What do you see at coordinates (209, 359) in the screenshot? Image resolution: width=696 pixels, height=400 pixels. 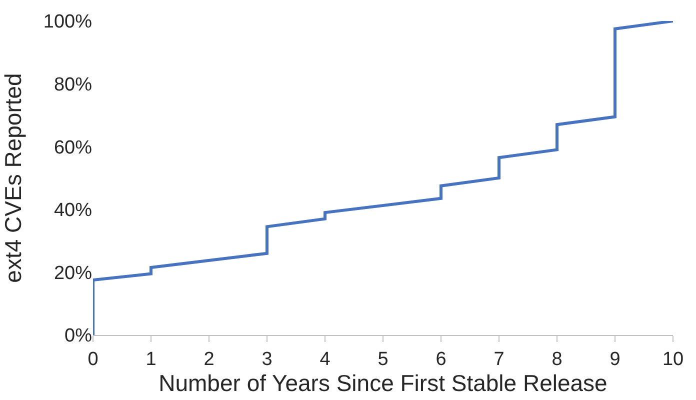 I see `x-tick-label: 2` at bounding box center [209, 359].